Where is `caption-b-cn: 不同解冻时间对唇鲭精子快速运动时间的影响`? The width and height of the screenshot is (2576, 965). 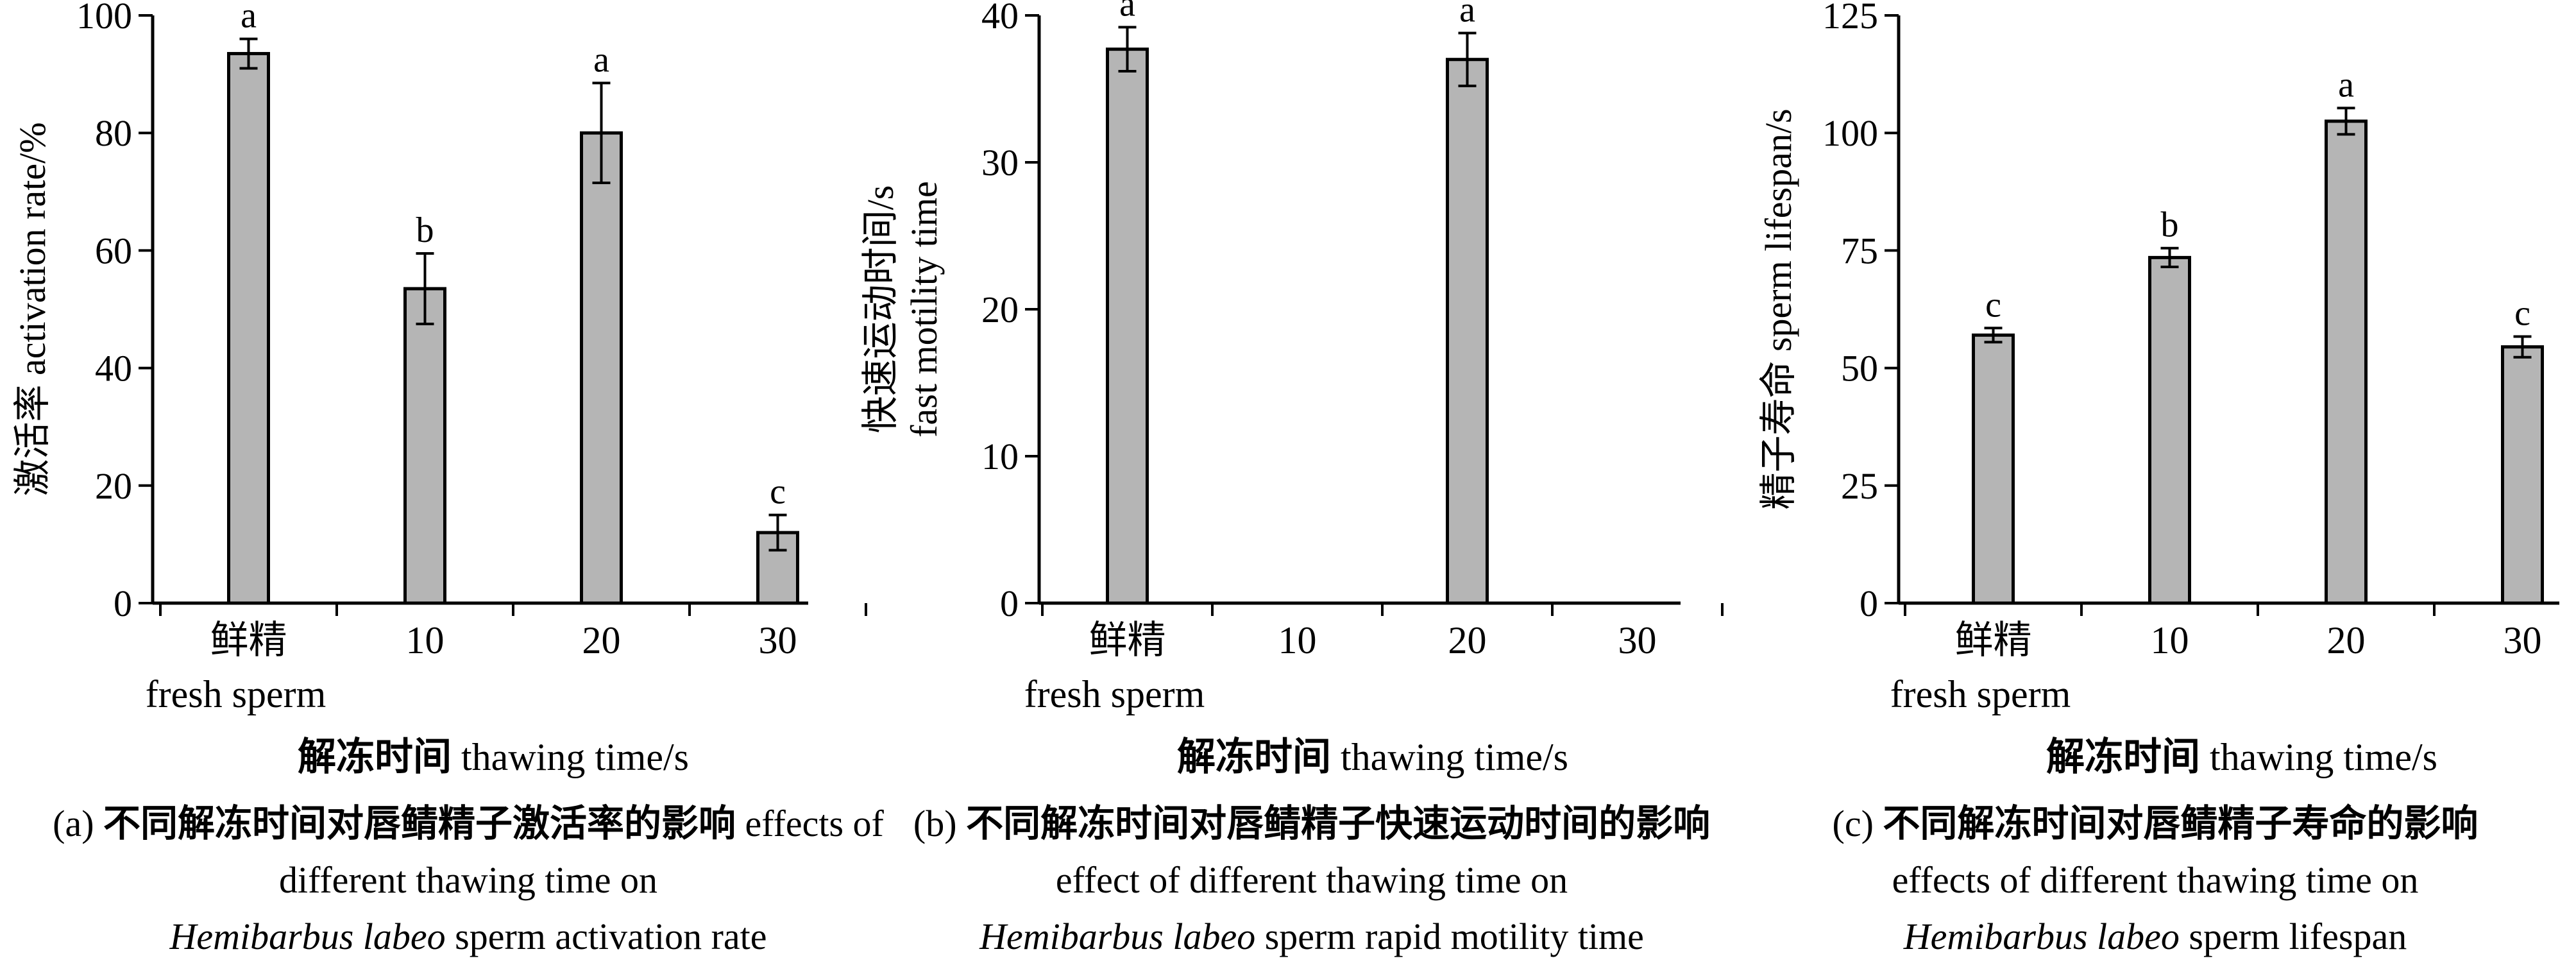 caption-b-cn: 不同解冻时间对唇鲭精子快速运动时间的影响 is located at coordinates (1338, 823).